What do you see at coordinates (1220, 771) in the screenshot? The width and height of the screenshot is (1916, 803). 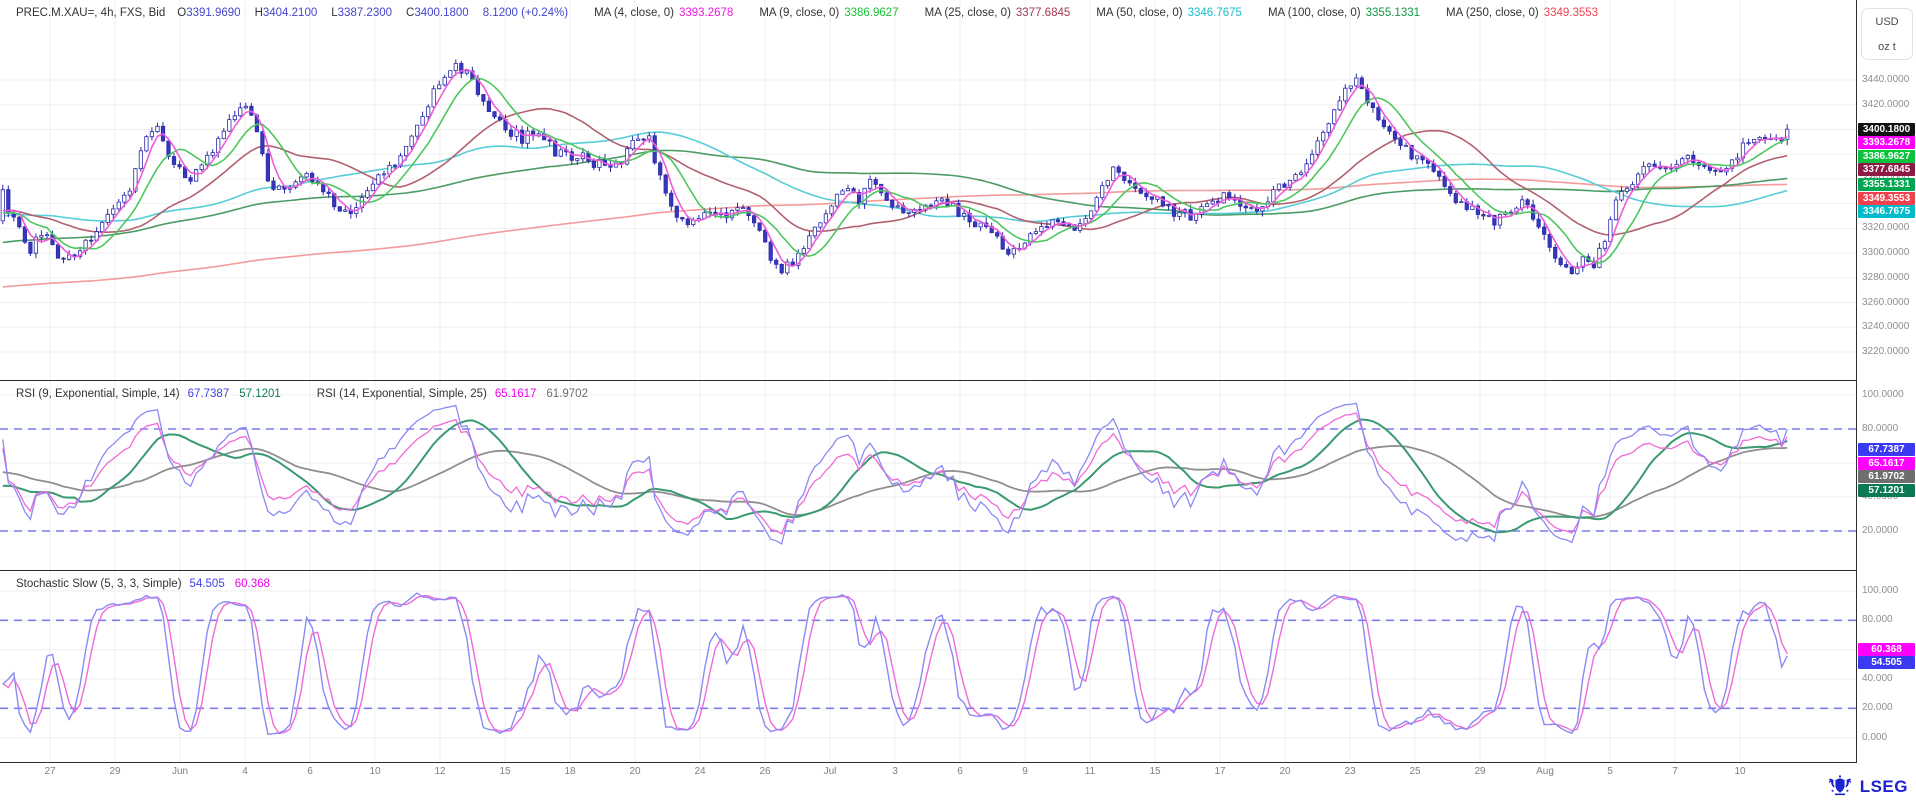 I see `x-axis-label: 17` at bounding box center [1220, 771].